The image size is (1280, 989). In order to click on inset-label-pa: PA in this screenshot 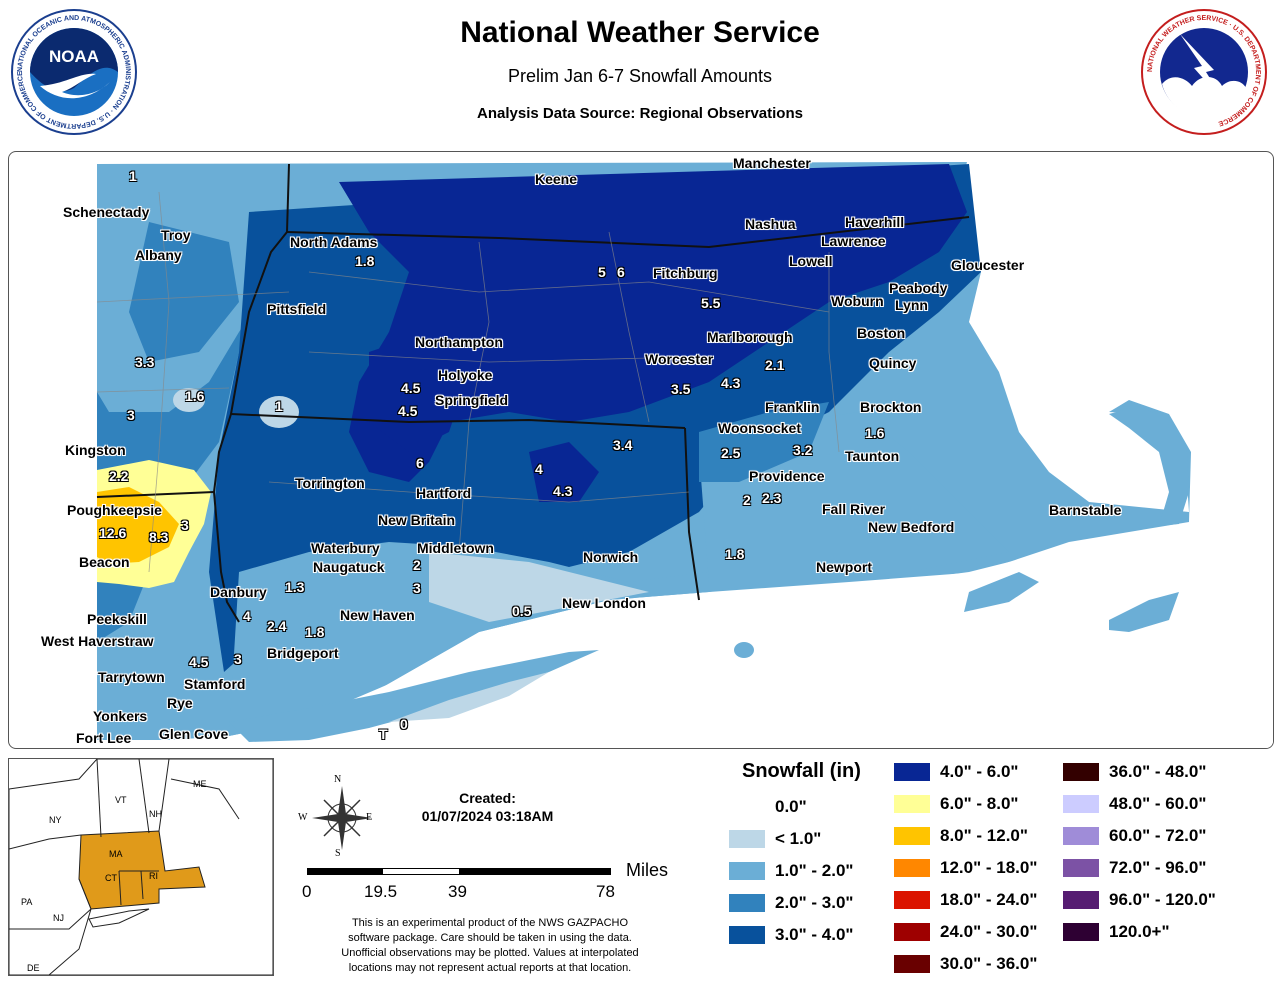, I will do `click(27, 902)`.